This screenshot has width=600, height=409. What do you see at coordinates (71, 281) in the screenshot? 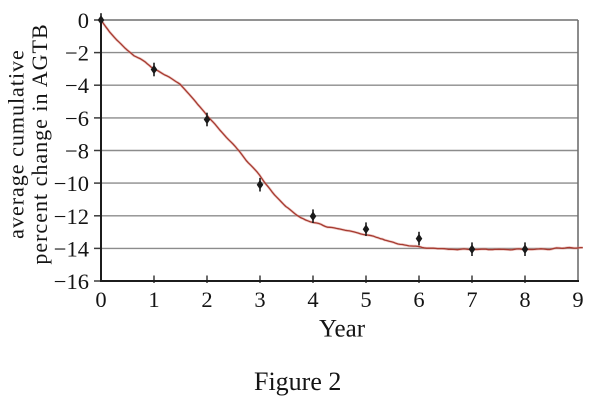
I see `svg-text: −16` at bounding box center [71, 281].